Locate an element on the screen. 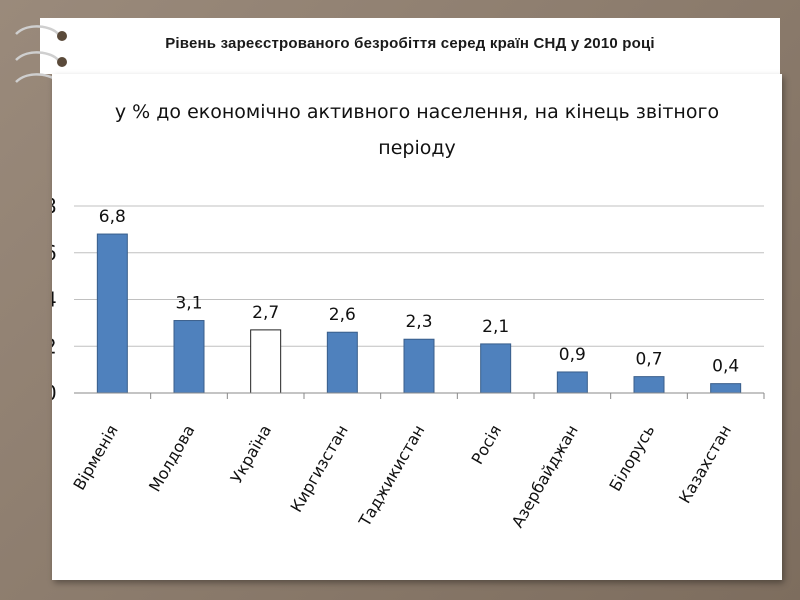 Image resolution: width=800 pixels, height=600 pixels. category-label: Молдова is located at coordinates (171, 459).